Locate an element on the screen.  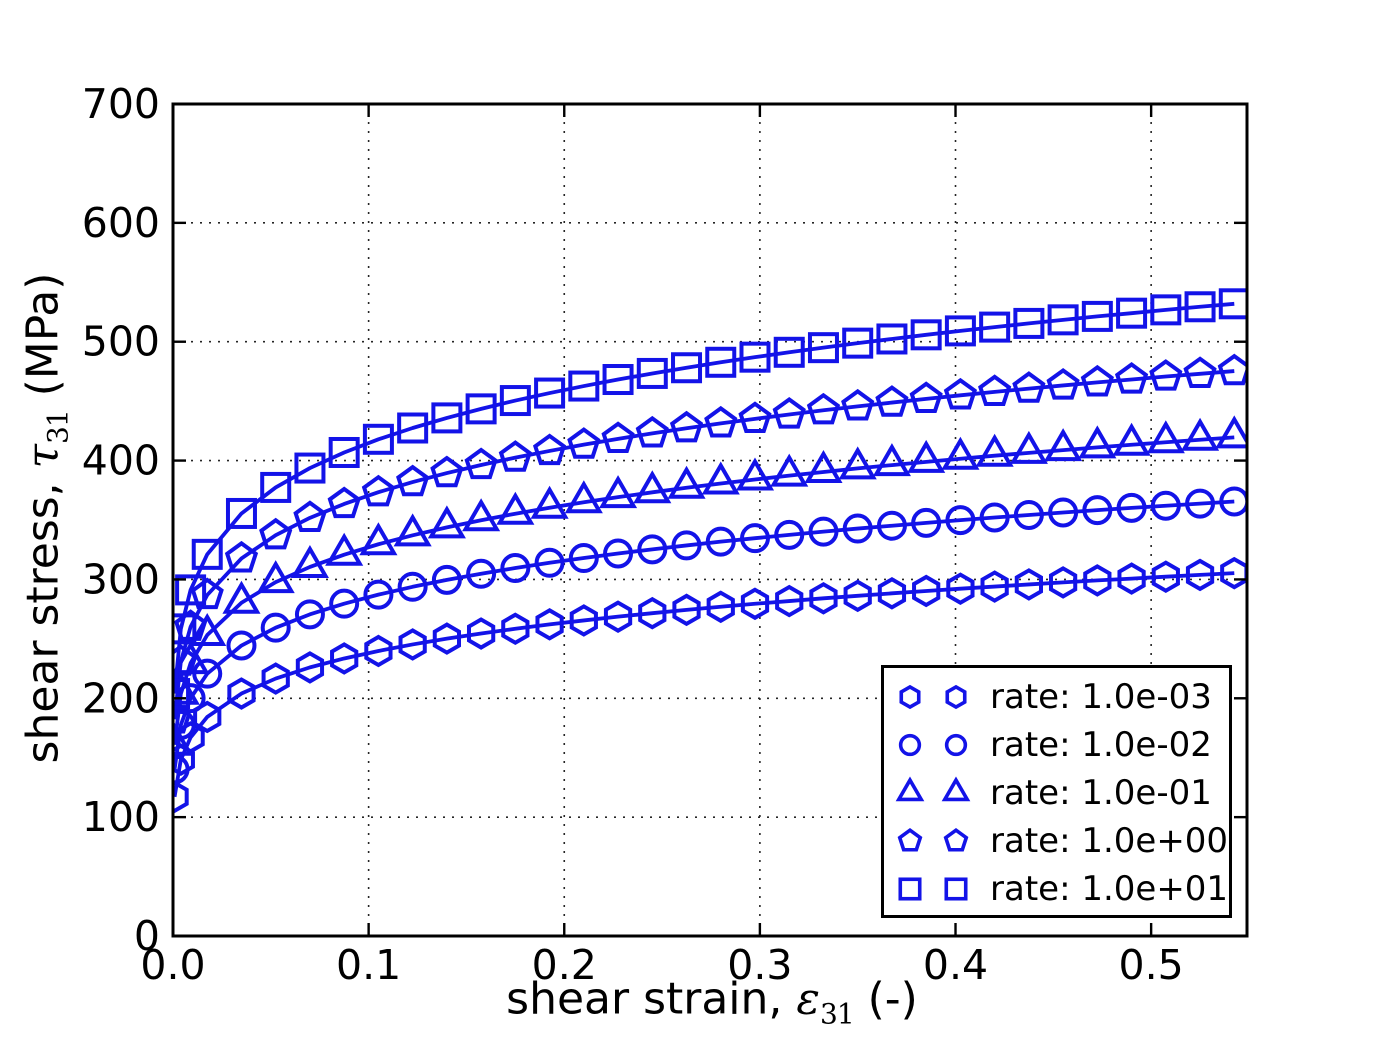
legend-item: rate: 1.0e+01 is located at coordinates (1056, 889).